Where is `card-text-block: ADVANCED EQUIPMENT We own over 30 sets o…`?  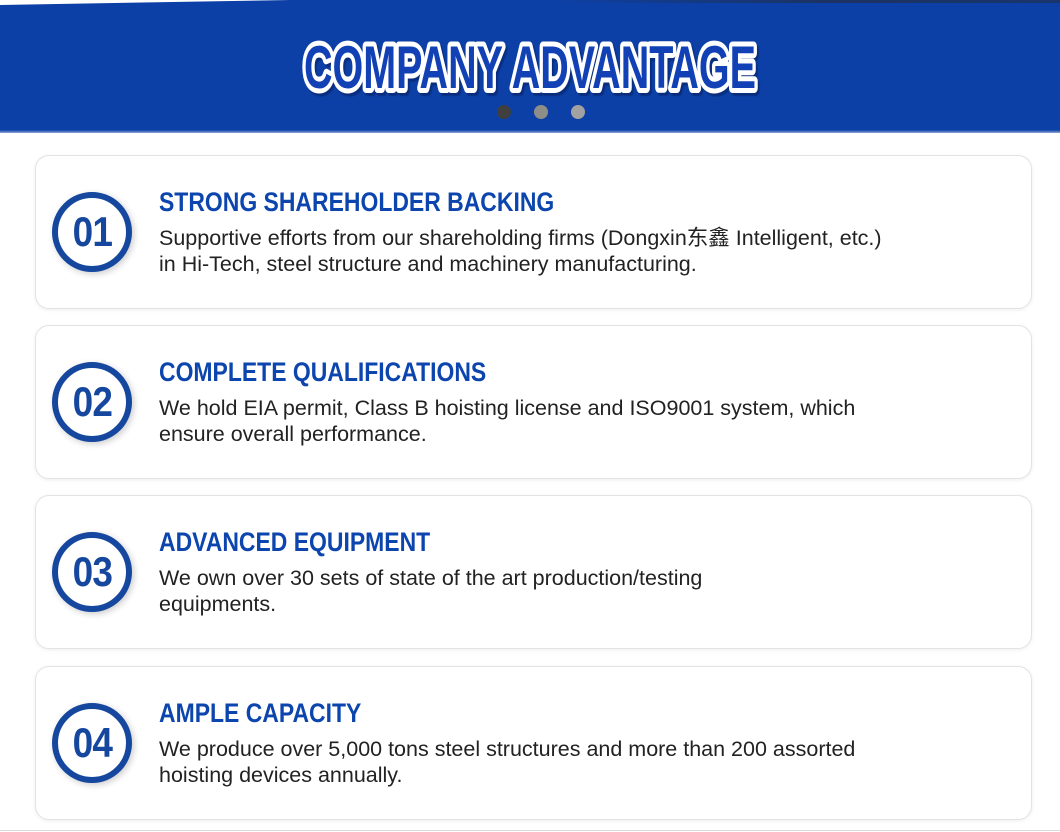
card-text-block: ADVANCED EQUIPMENT We own over 30 sets o… is located at coordinates (430, 572).